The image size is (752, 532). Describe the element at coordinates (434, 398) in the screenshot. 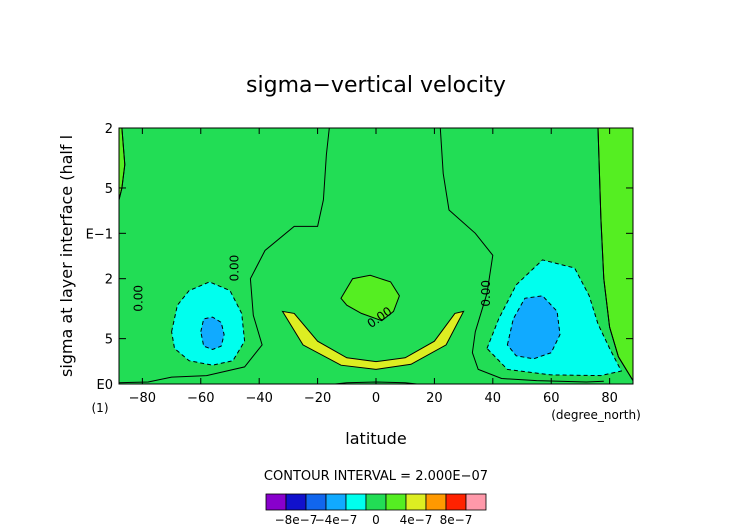

I see `x-tick-label: 20` at that location.